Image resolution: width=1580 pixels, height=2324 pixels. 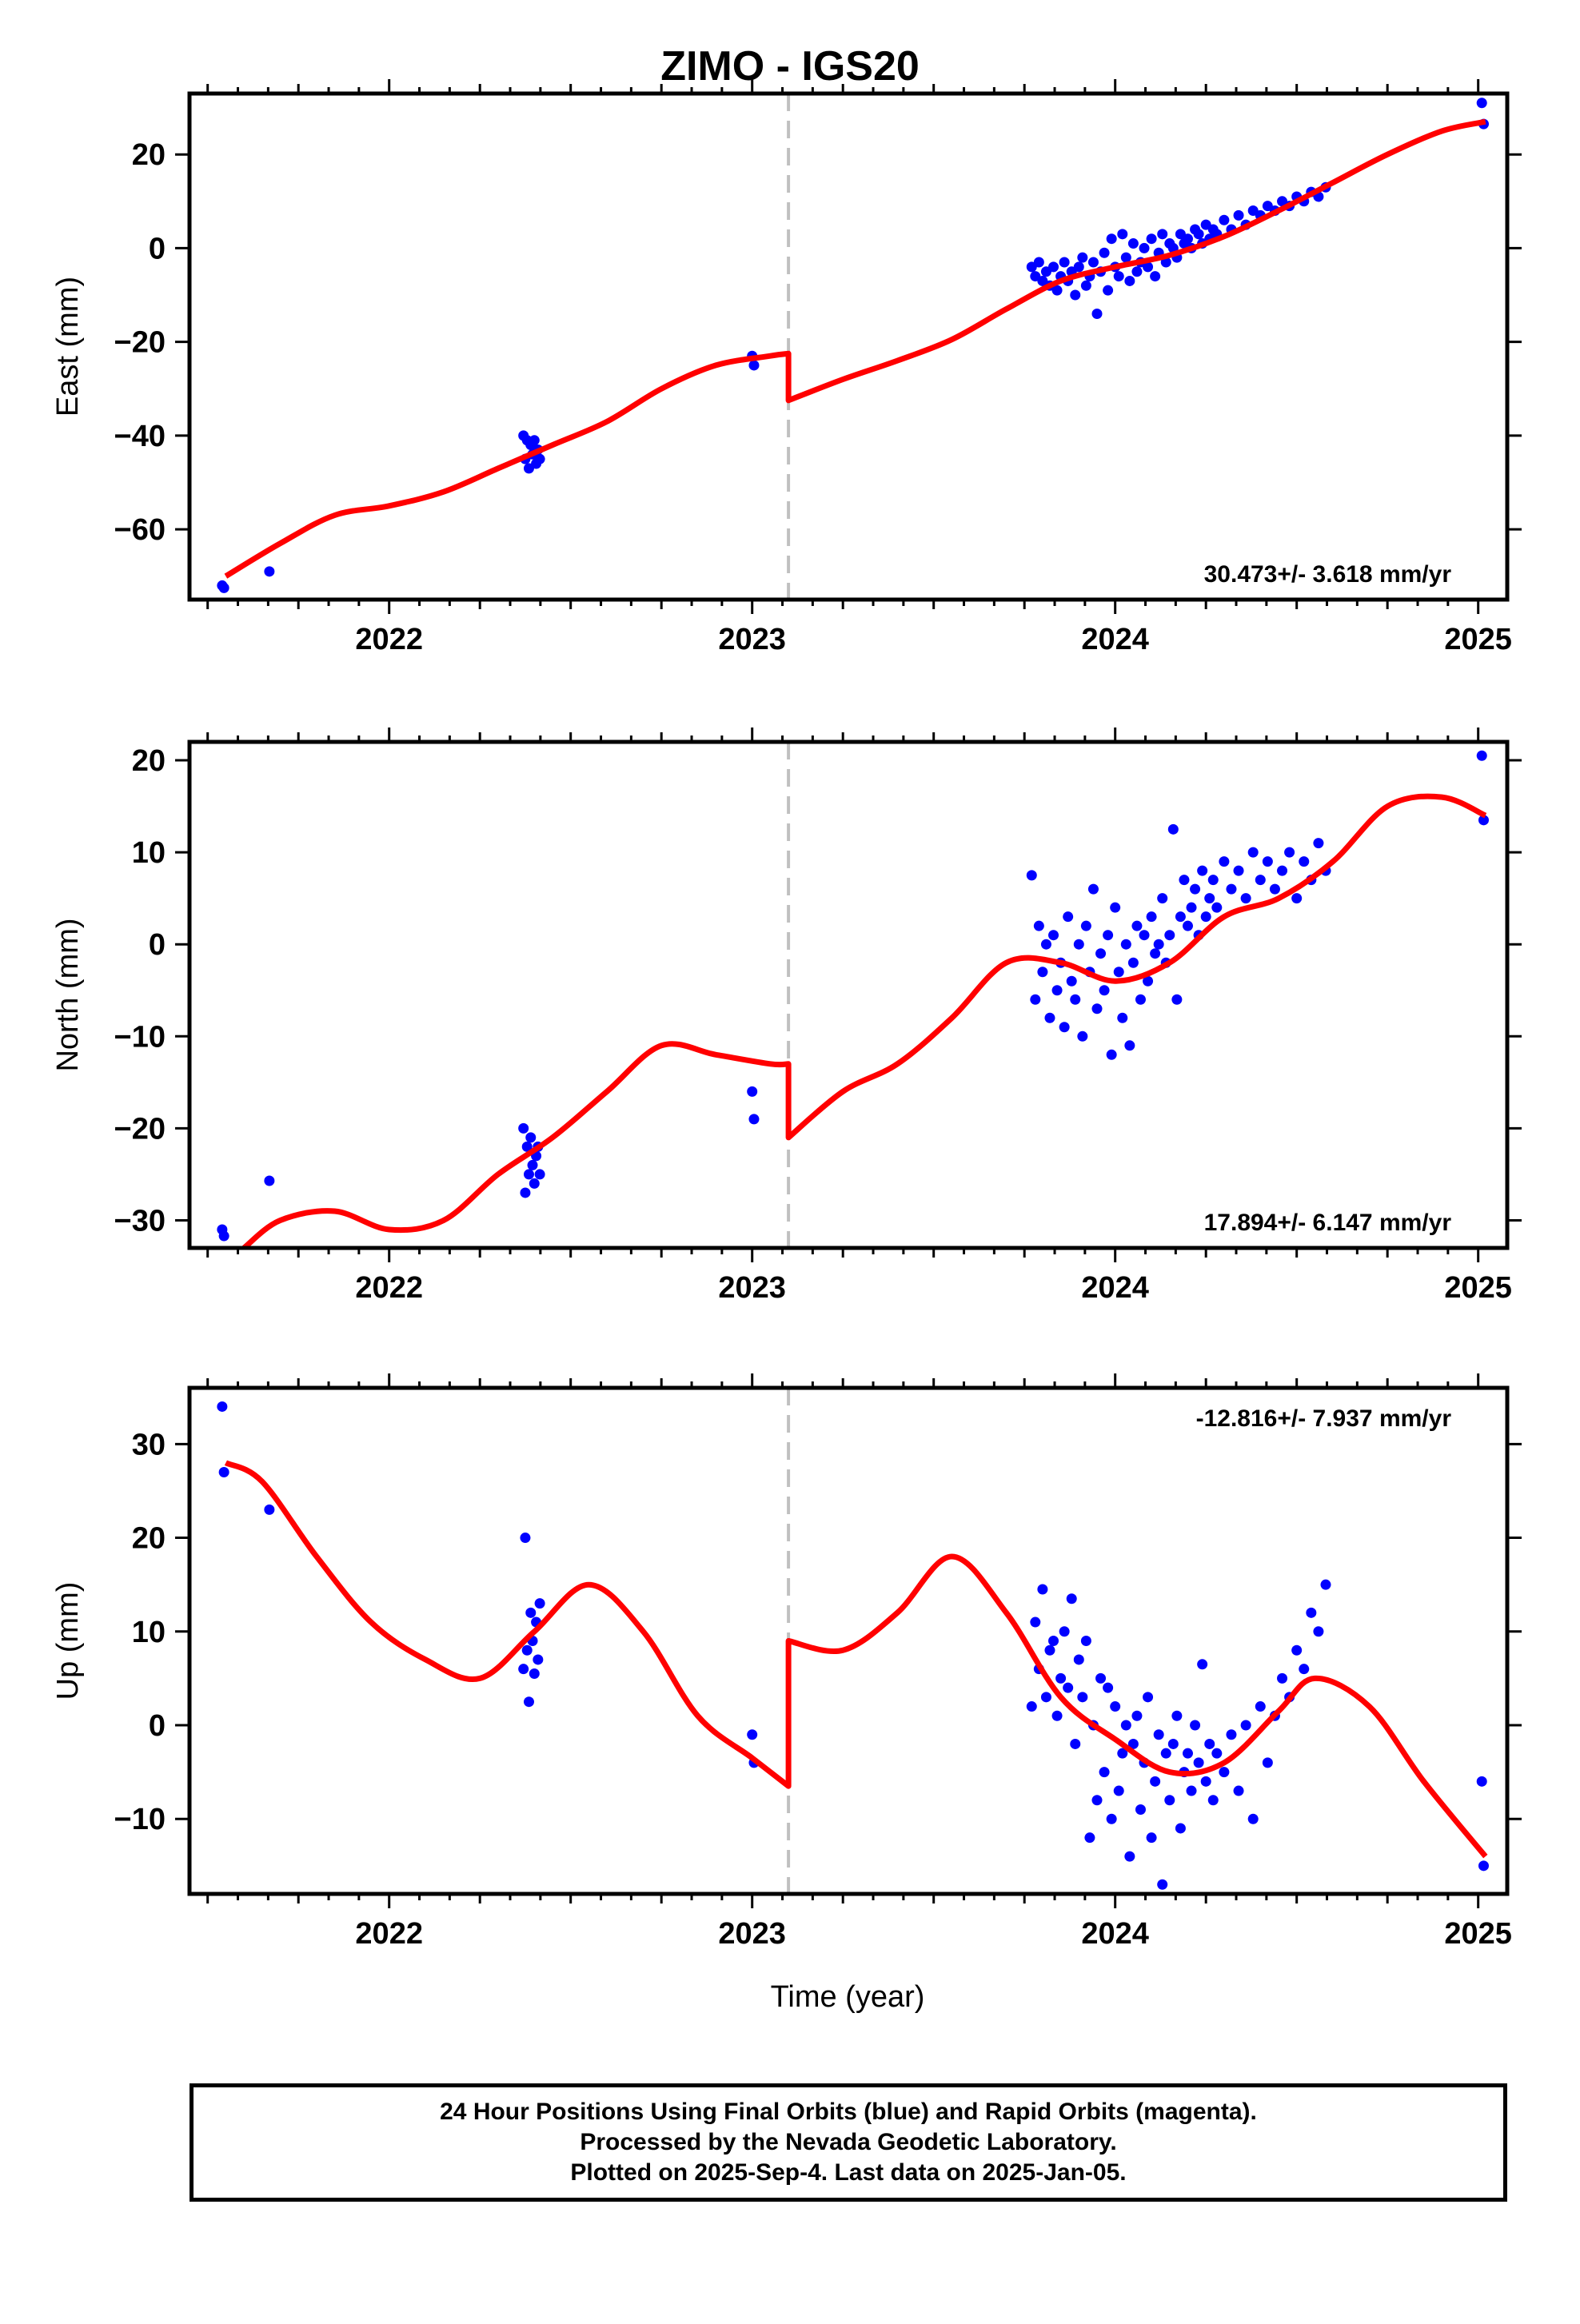 I want to click on y-tick-label: −40, so click(x=140, y=437).